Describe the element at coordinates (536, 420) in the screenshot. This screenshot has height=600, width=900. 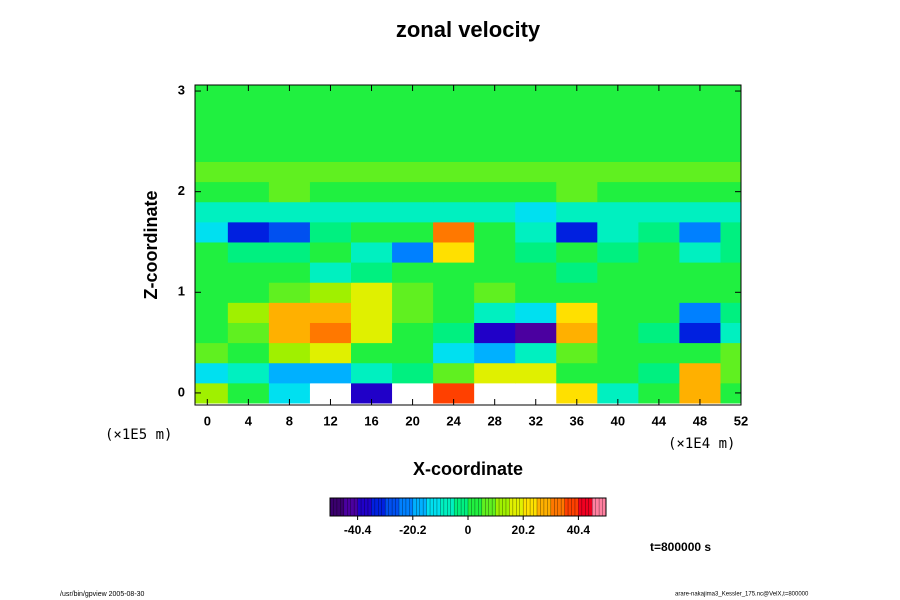
I see `x-tick-label: 32` at that location.